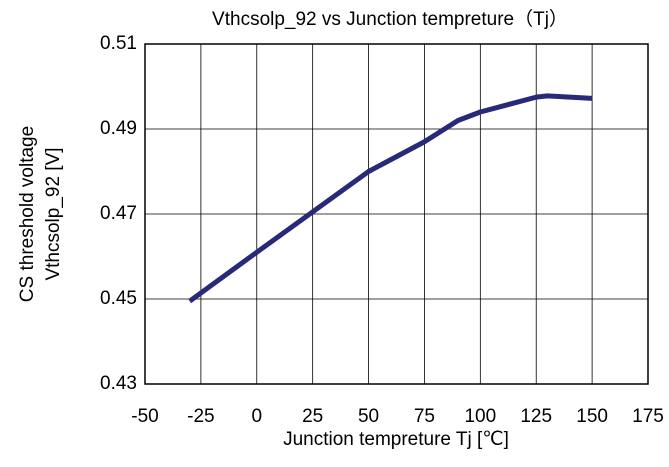  Describe the element at coordinates (256, 416) in the screenshot. I see `x-tick-label: 0` at that location.